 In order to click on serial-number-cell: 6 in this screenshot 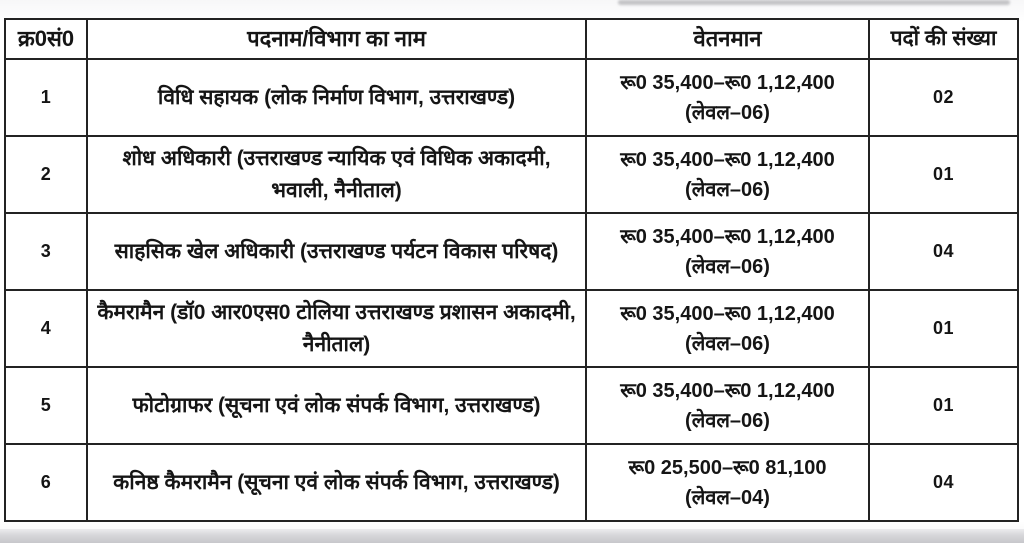, I will do `click(46, 482)`.